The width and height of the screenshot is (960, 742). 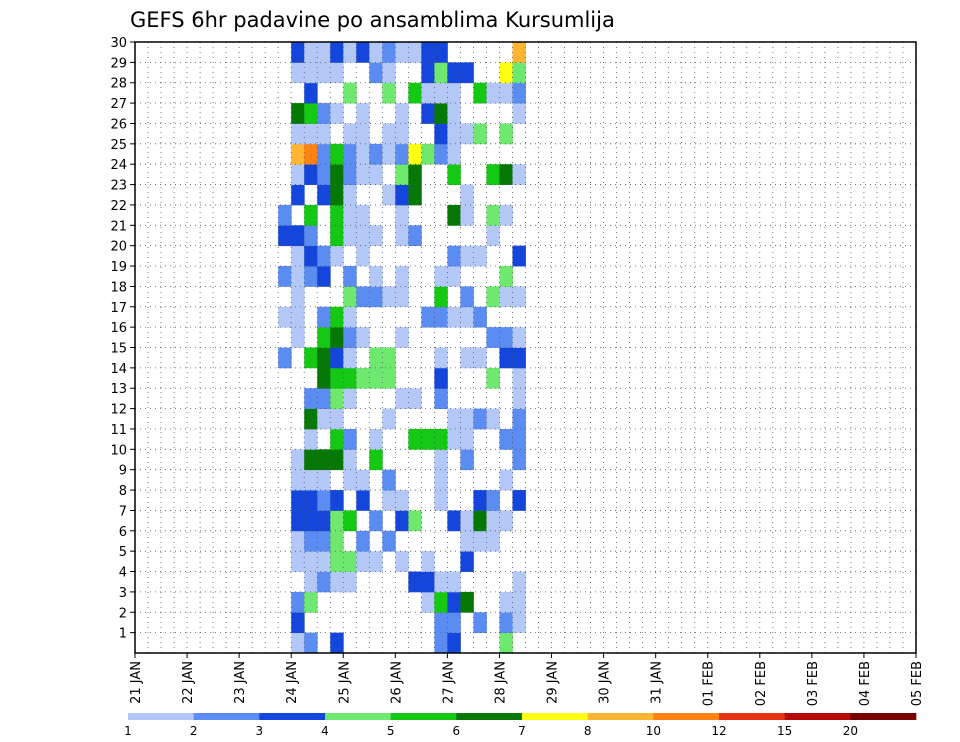 I want to click on y-tick-label: 19, so click(x=118, y=267).